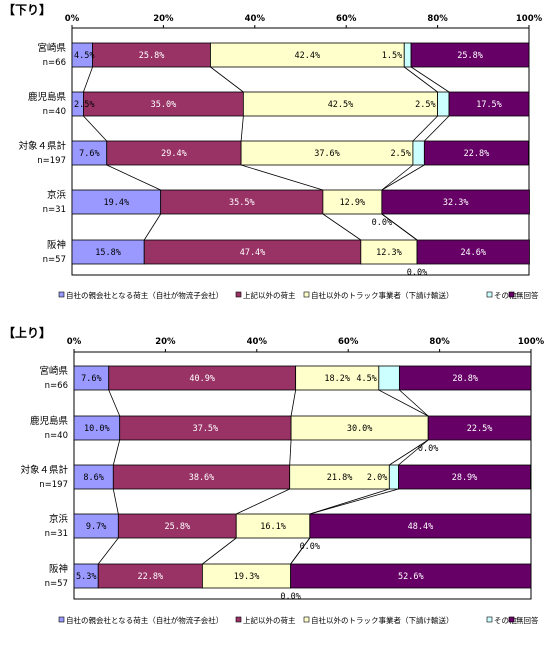 The image size is (549, 646). Describe the element at coordinates (54, 63) in the screenshot. I see `category-n-label: n=66` at that location.